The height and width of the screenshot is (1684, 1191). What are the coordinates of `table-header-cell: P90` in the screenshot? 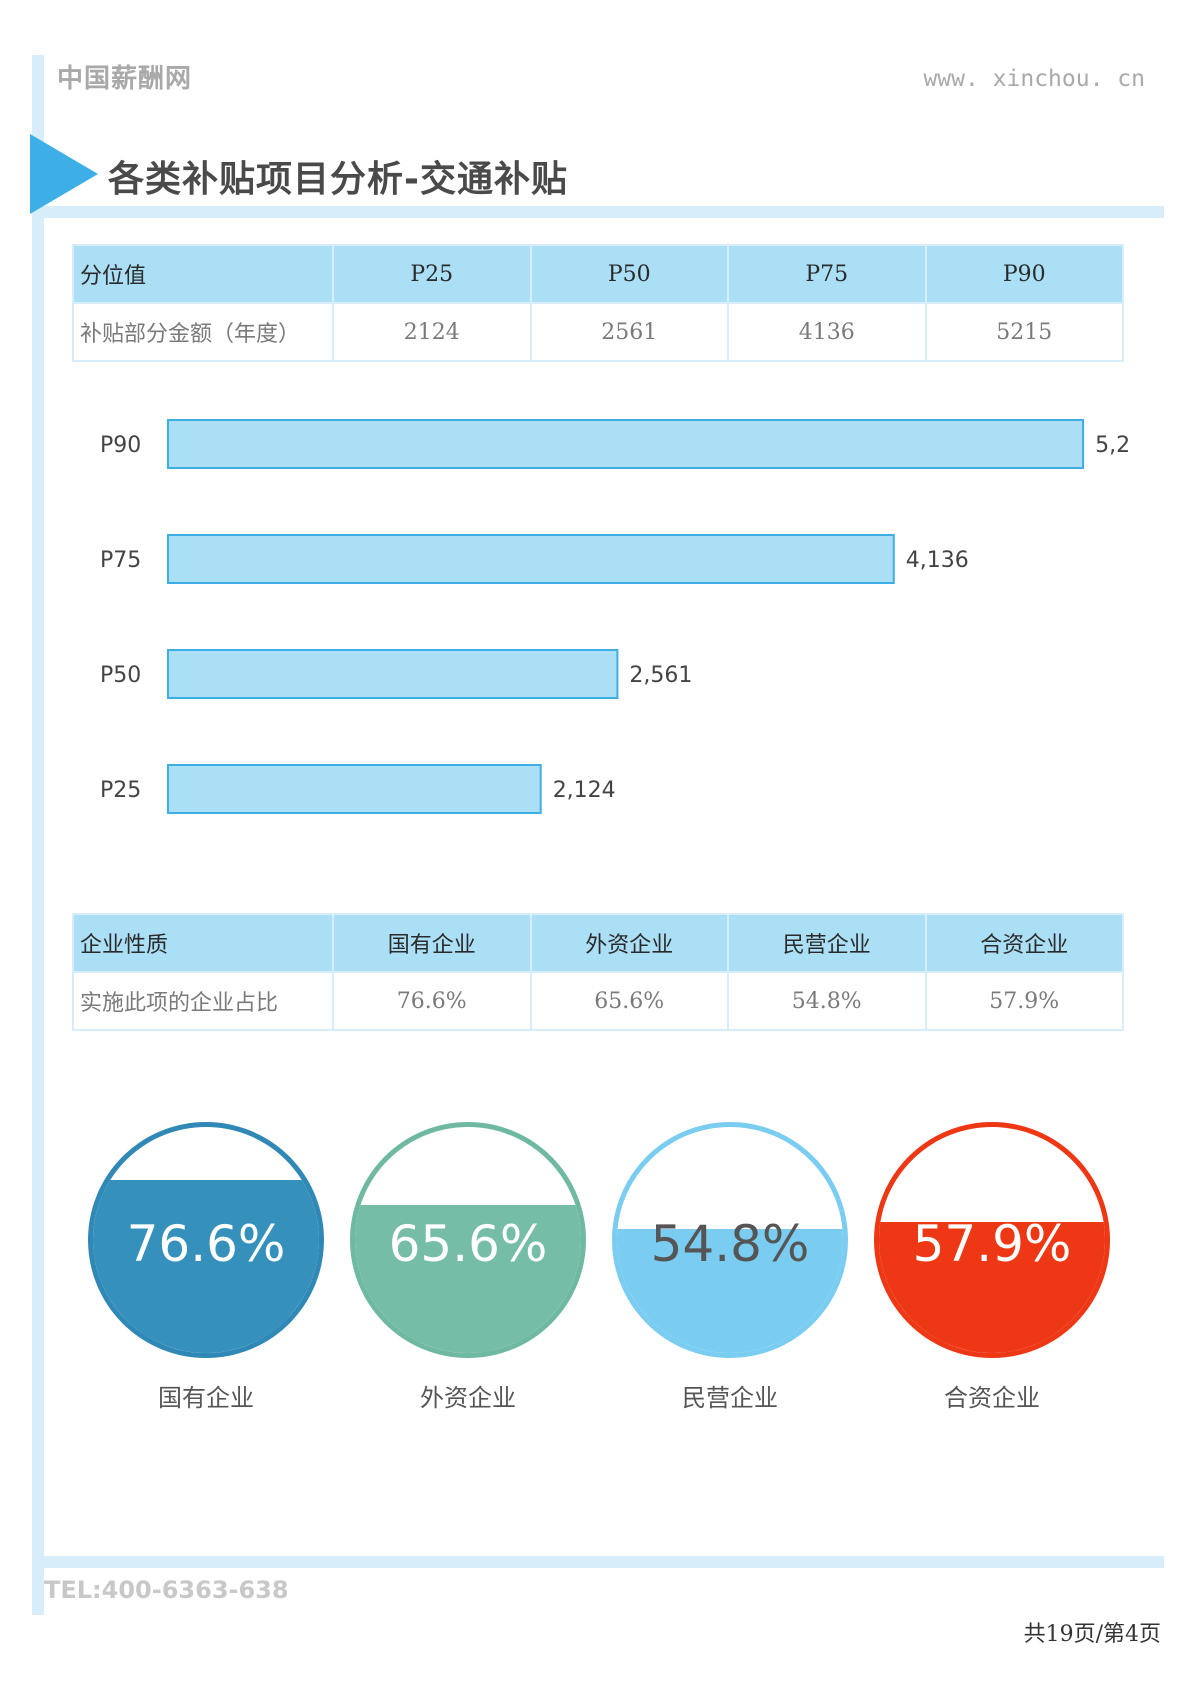 It's located at (1024, 274).